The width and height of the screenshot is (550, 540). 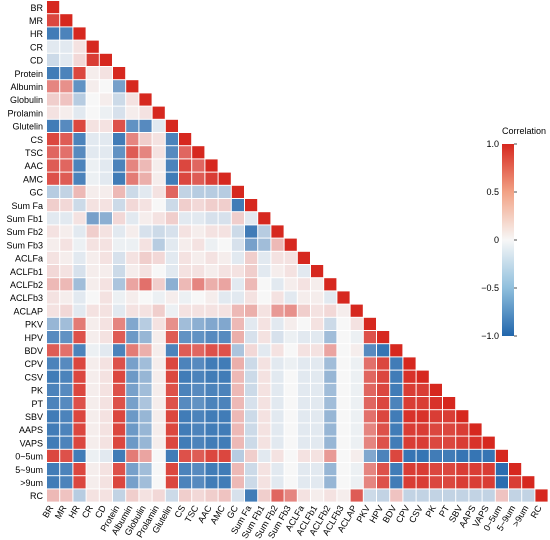 I want to click on row-label: VAPS, so click(x=31, y=443).